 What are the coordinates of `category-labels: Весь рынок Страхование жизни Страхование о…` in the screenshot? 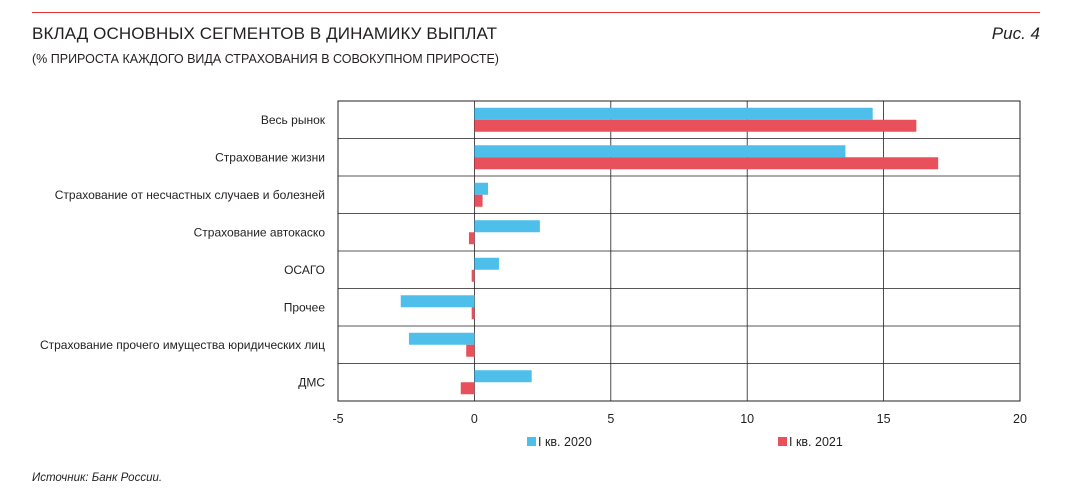 It's located at (183, 251).